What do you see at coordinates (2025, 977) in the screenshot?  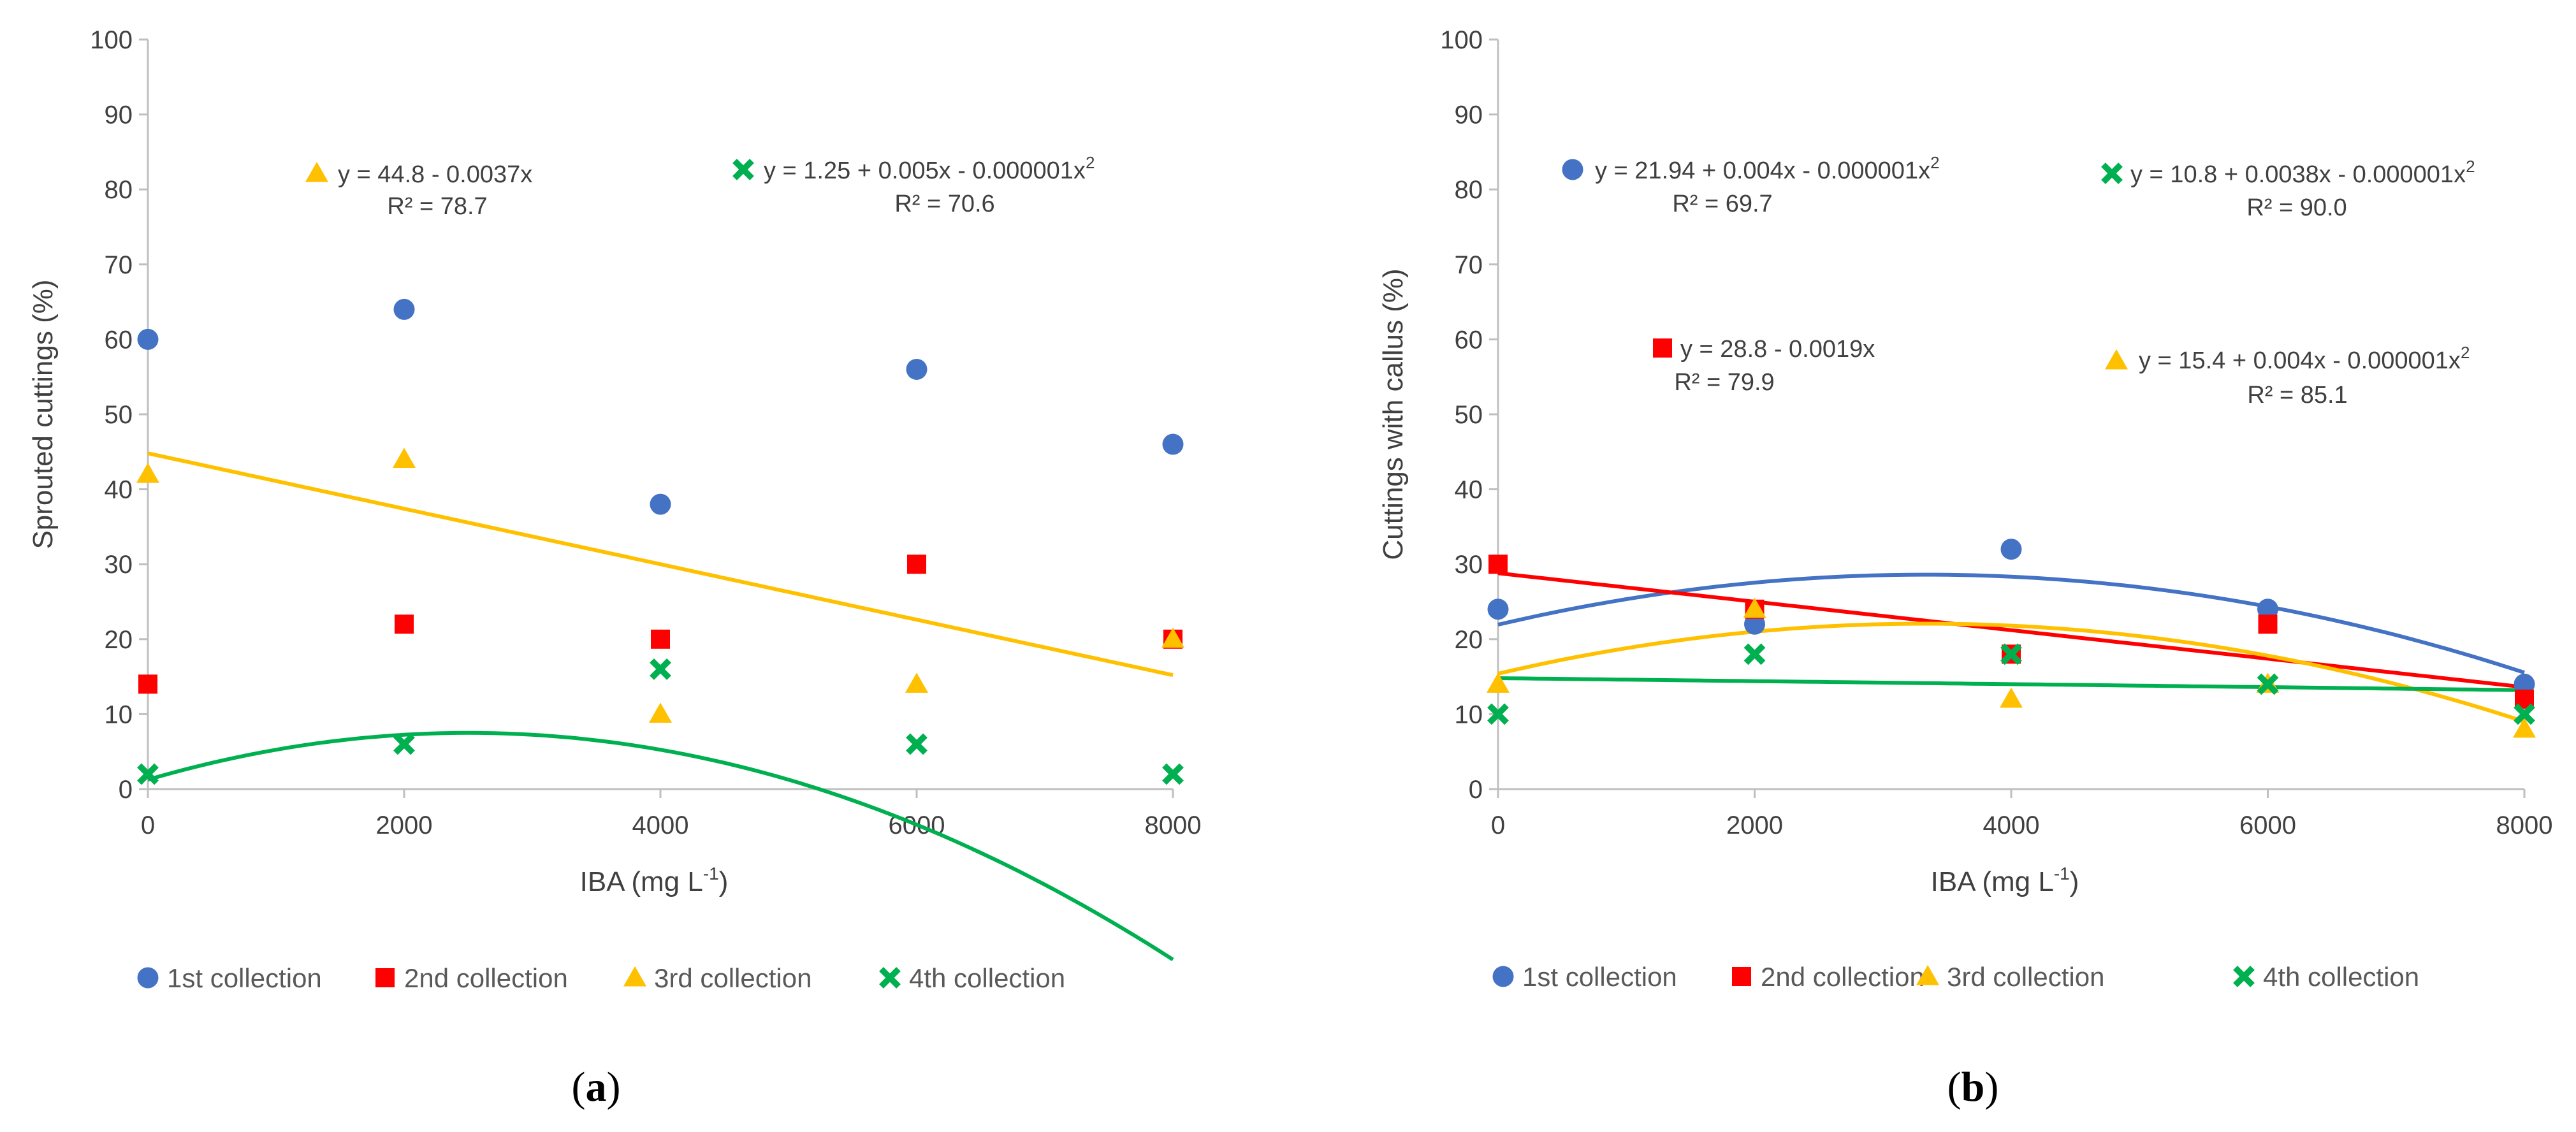 I see `legend-label: 3rd collection` at bounding box center [2025, 977].